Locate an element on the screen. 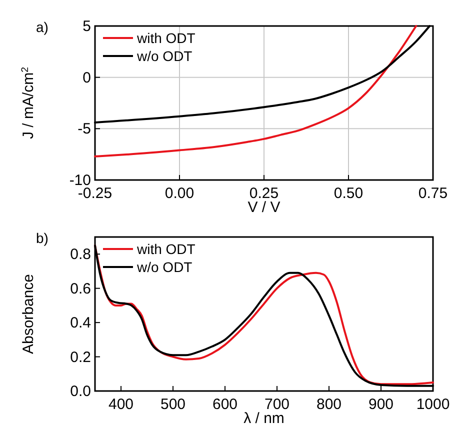  x-tick-label: 800 is located at coordinates (329, 404).